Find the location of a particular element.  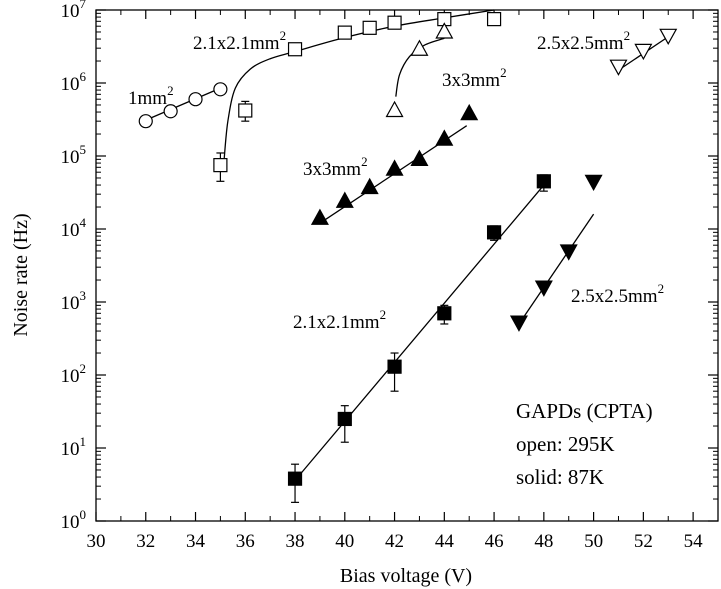

fit-line-circle-open is located at coordinates (183, 104).